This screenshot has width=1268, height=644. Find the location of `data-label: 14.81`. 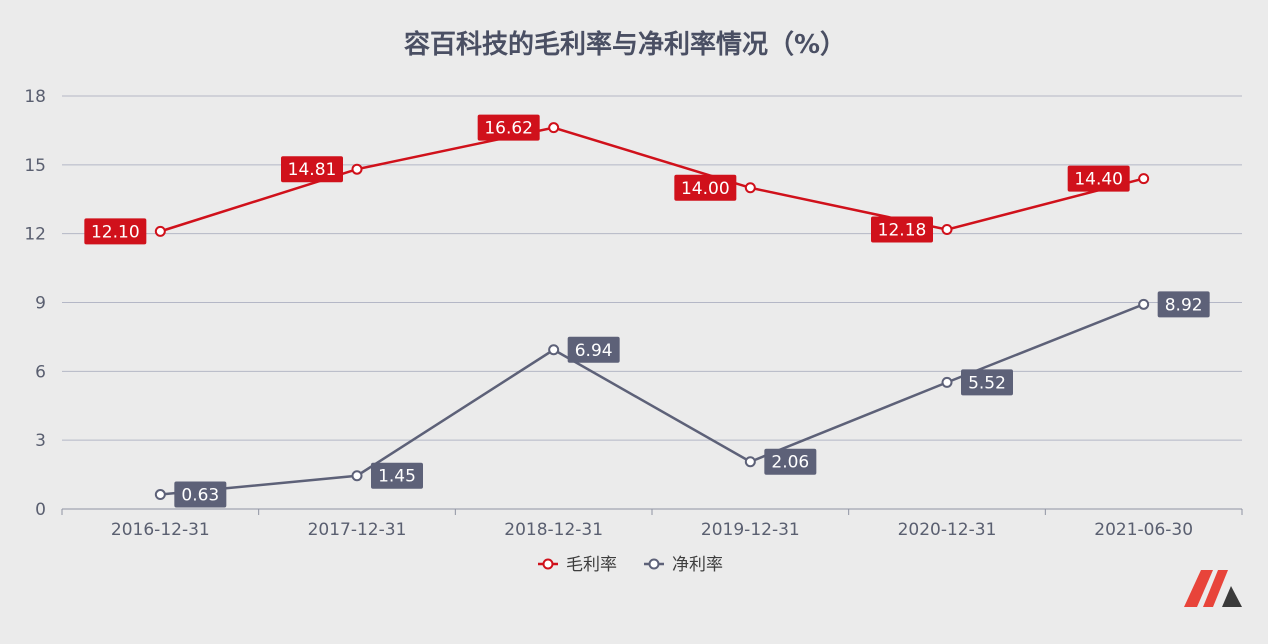

data-label: 14.81 is located at coordinates (312, 170).